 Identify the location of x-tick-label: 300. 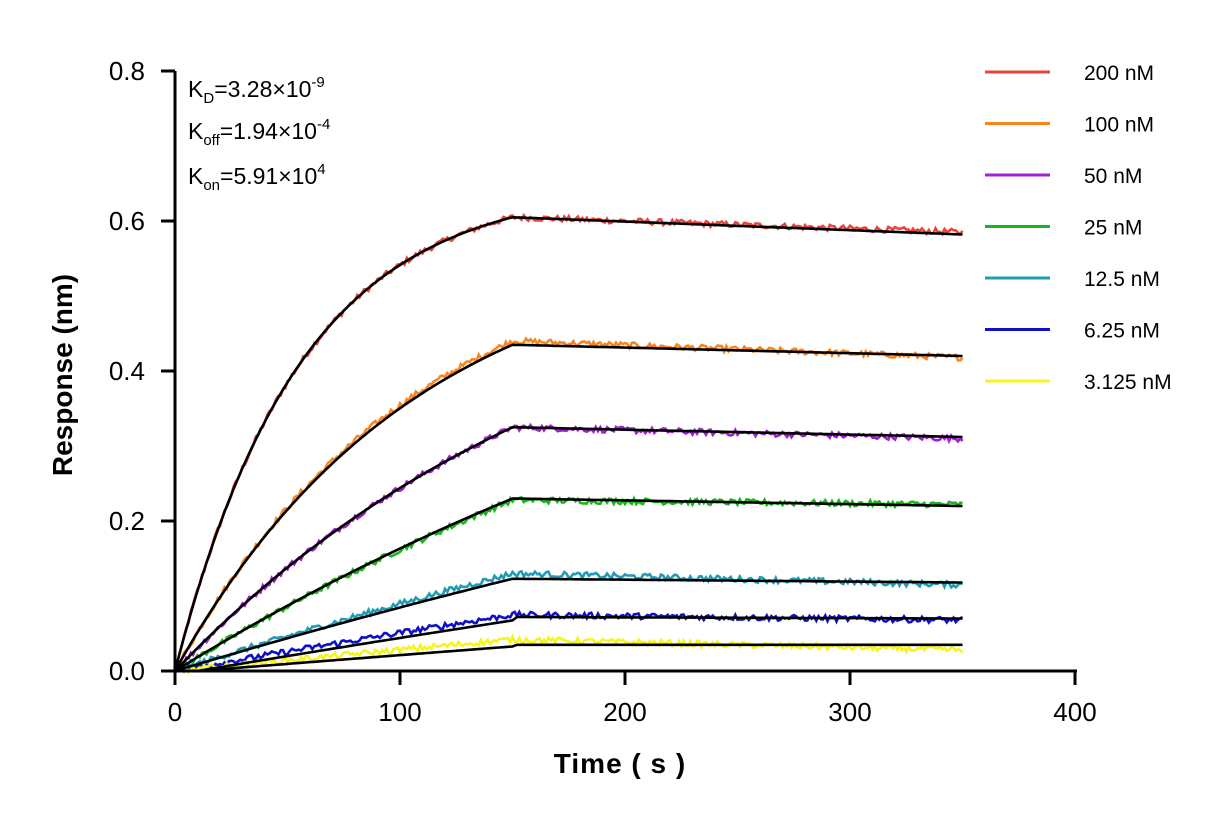
(849, 712).